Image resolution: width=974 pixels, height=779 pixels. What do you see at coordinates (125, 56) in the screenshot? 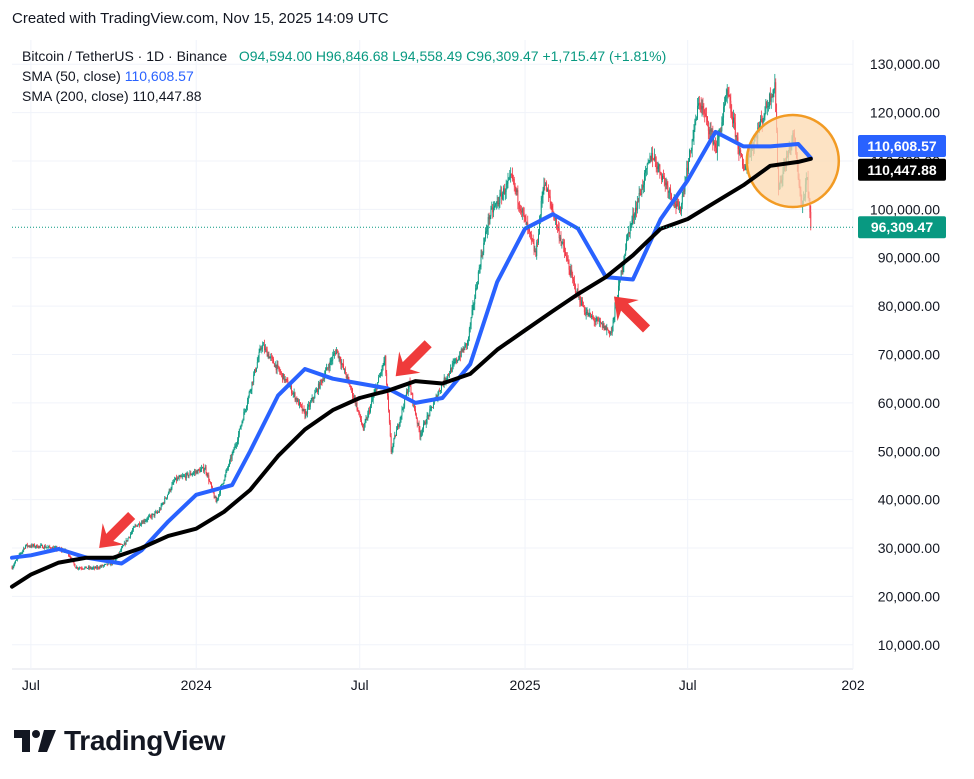
I see `legend-symbol: Bitcoin / TetherUS · 1D · Binance` at bounding box center [125, 56].